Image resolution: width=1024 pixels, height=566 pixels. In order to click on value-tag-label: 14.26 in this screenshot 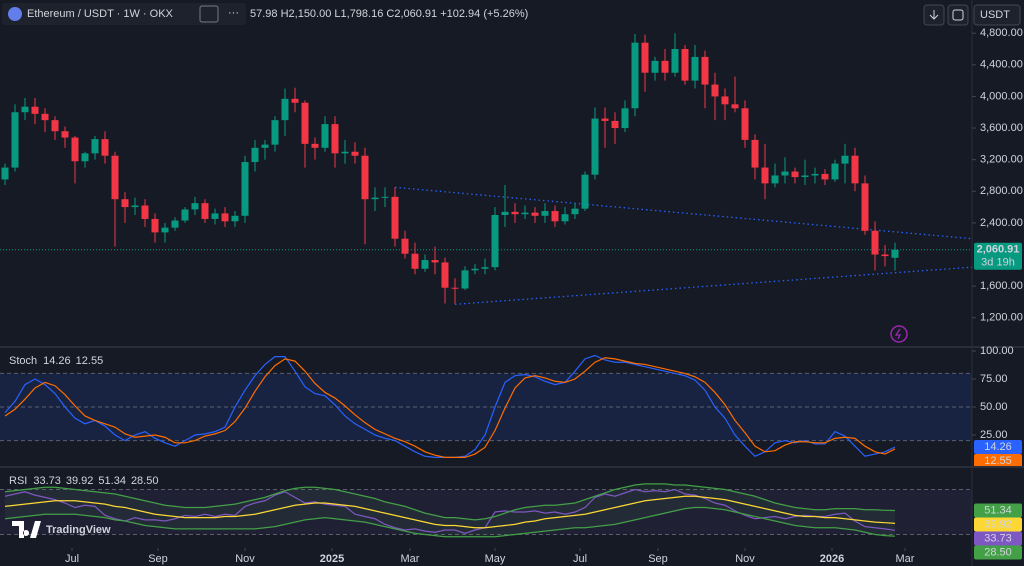, I will do `click(998, 447)`.